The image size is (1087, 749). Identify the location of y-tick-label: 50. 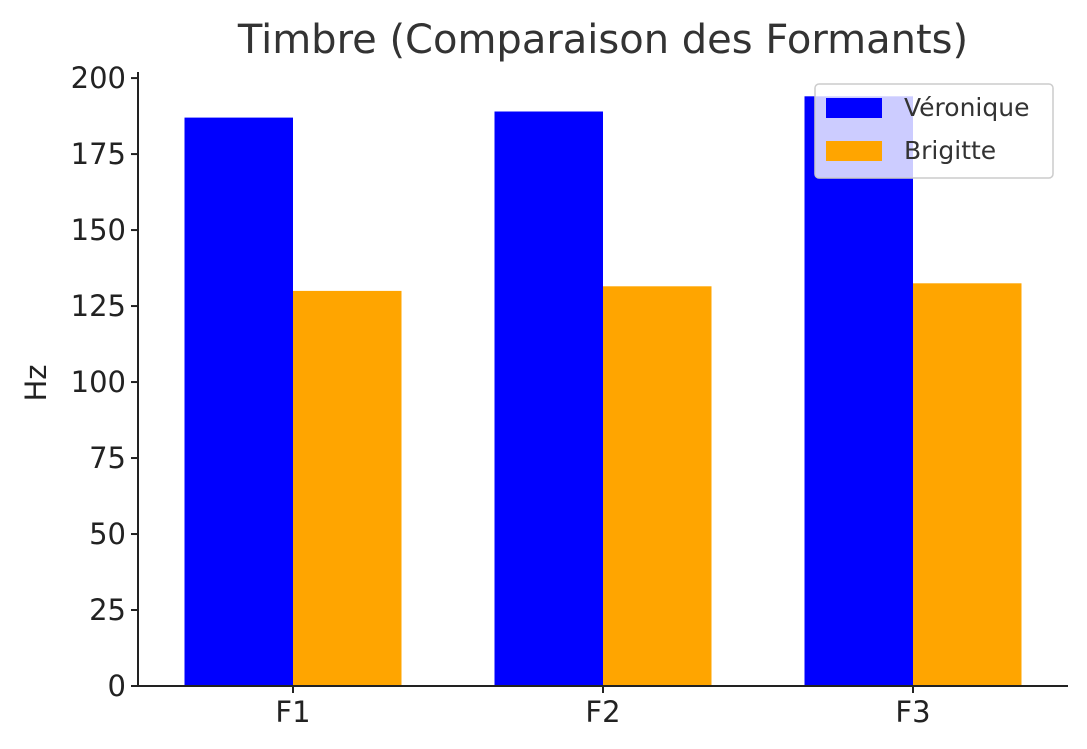
(107, 534).